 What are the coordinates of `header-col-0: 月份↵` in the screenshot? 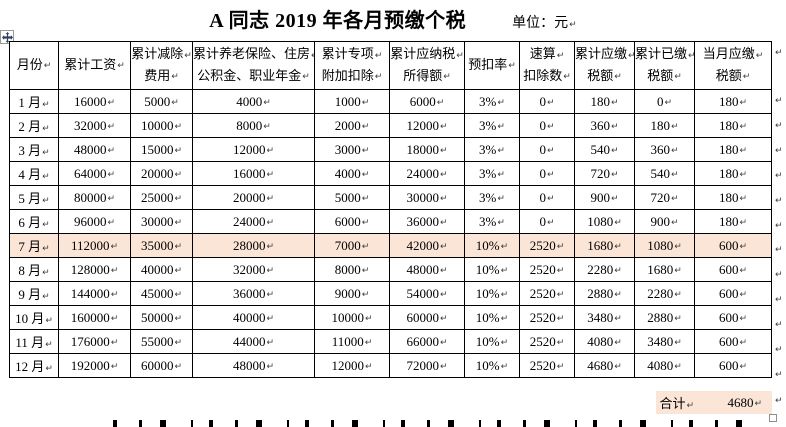 It's located at (34, 65).